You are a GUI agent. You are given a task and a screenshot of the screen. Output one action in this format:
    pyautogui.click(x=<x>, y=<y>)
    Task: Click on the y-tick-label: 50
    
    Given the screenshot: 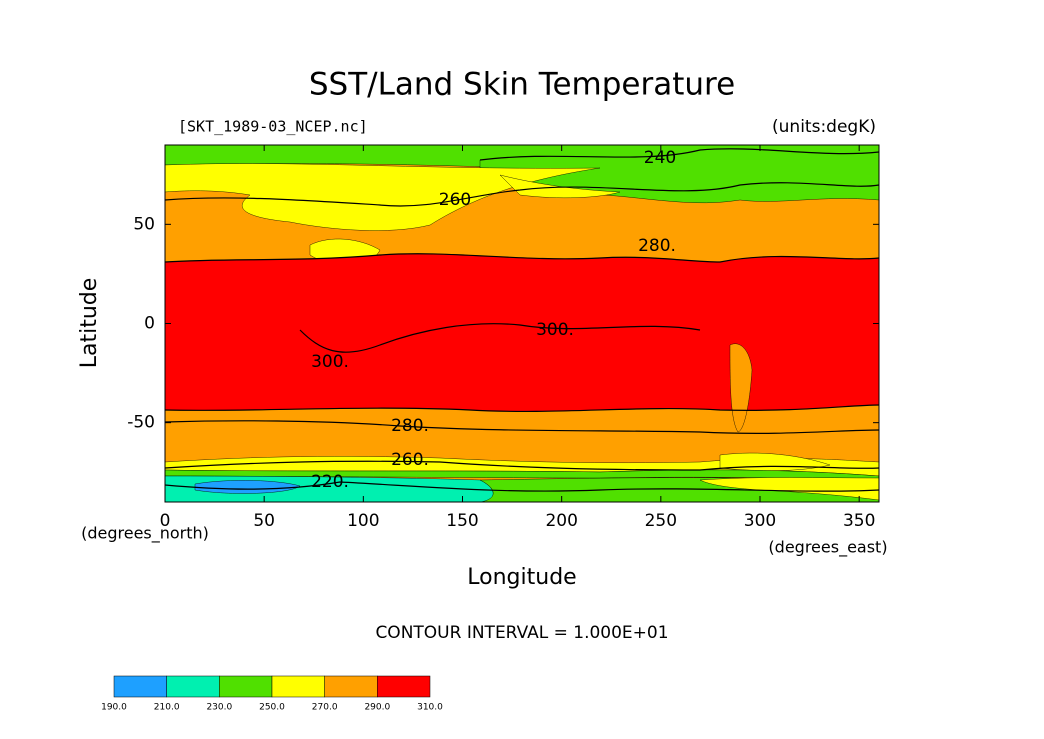 What is the action you would take?
    pyautogui.click(x=144, y=224)
    